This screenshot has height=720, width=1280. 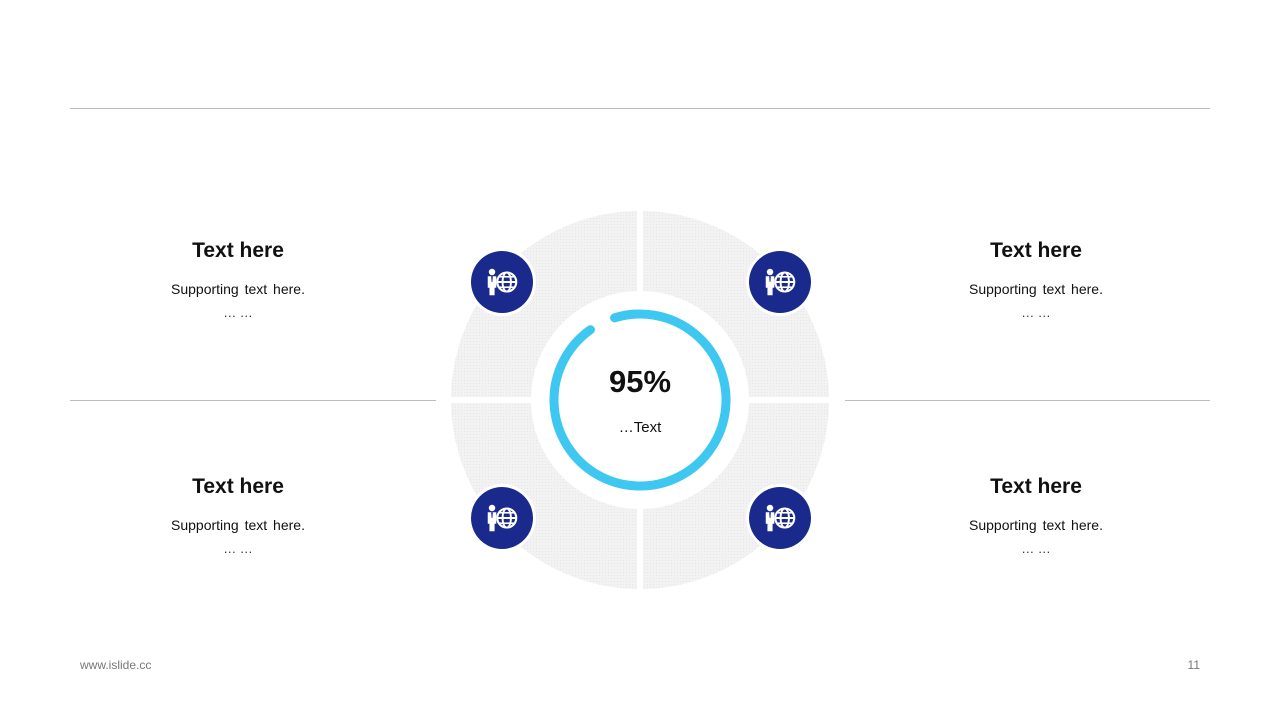 I want to click on ring-sector-top-right, so click(x=736, y=304).